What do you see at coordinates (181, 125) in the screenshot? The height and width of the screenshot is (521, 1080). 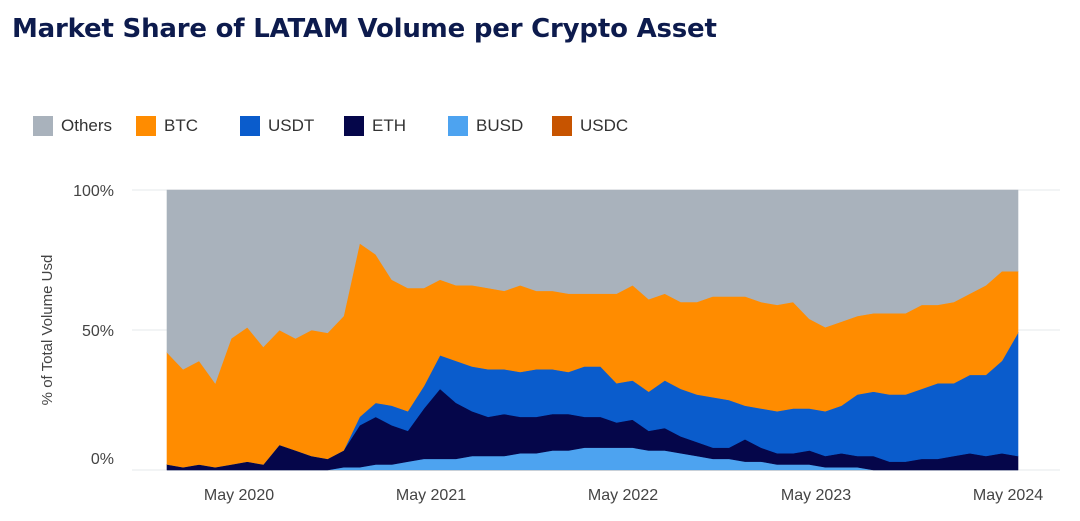 I see `legend-label-btc: BTC` at bounding box center [181, 125].